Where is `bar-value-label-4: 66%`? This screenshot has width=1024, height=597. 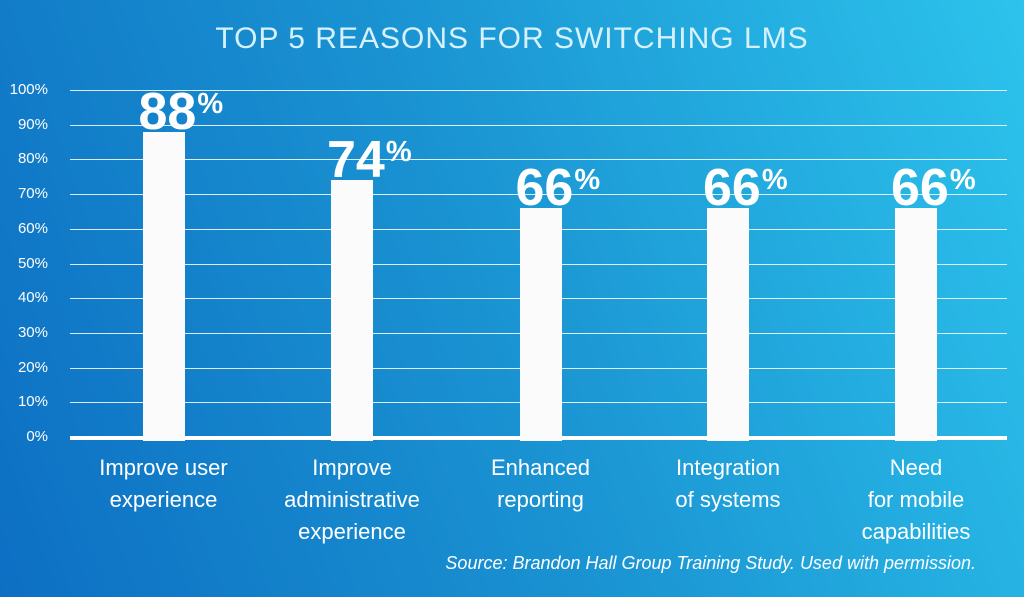 bar-value-label-4: 66% is located at coordinates (745, 188).